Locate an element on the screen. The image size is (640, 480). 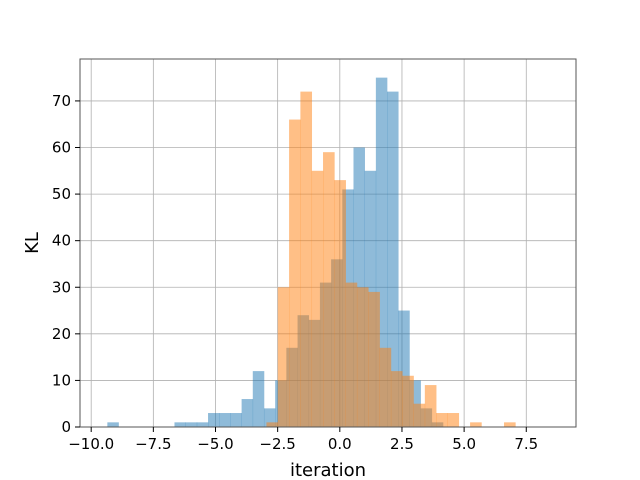
x-tick-label: 0.0 is located at coordinates (340, 444).